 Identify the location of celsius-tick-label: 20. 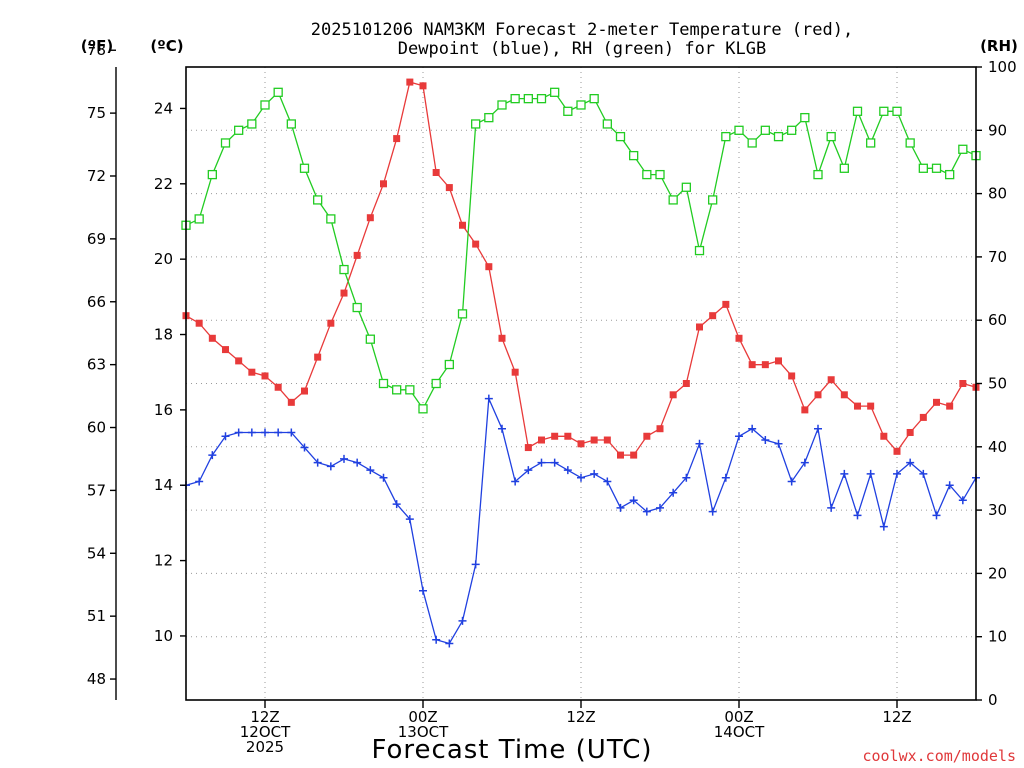
(163, 259).